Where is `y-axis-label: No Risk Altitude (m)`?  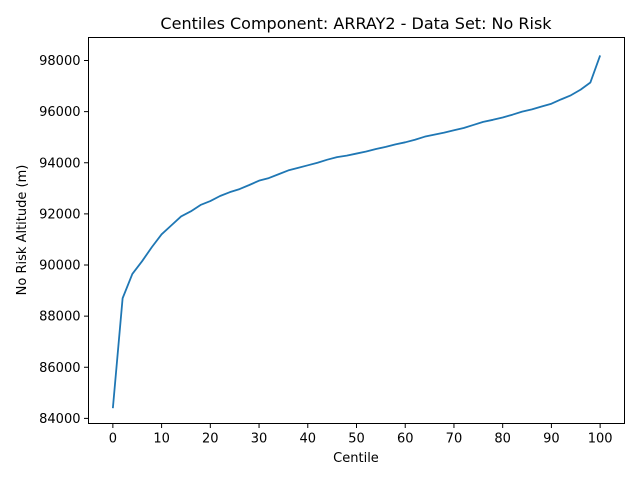 y-axis-label: No Risk Altitude (m) is located at coordinates (22, 230).